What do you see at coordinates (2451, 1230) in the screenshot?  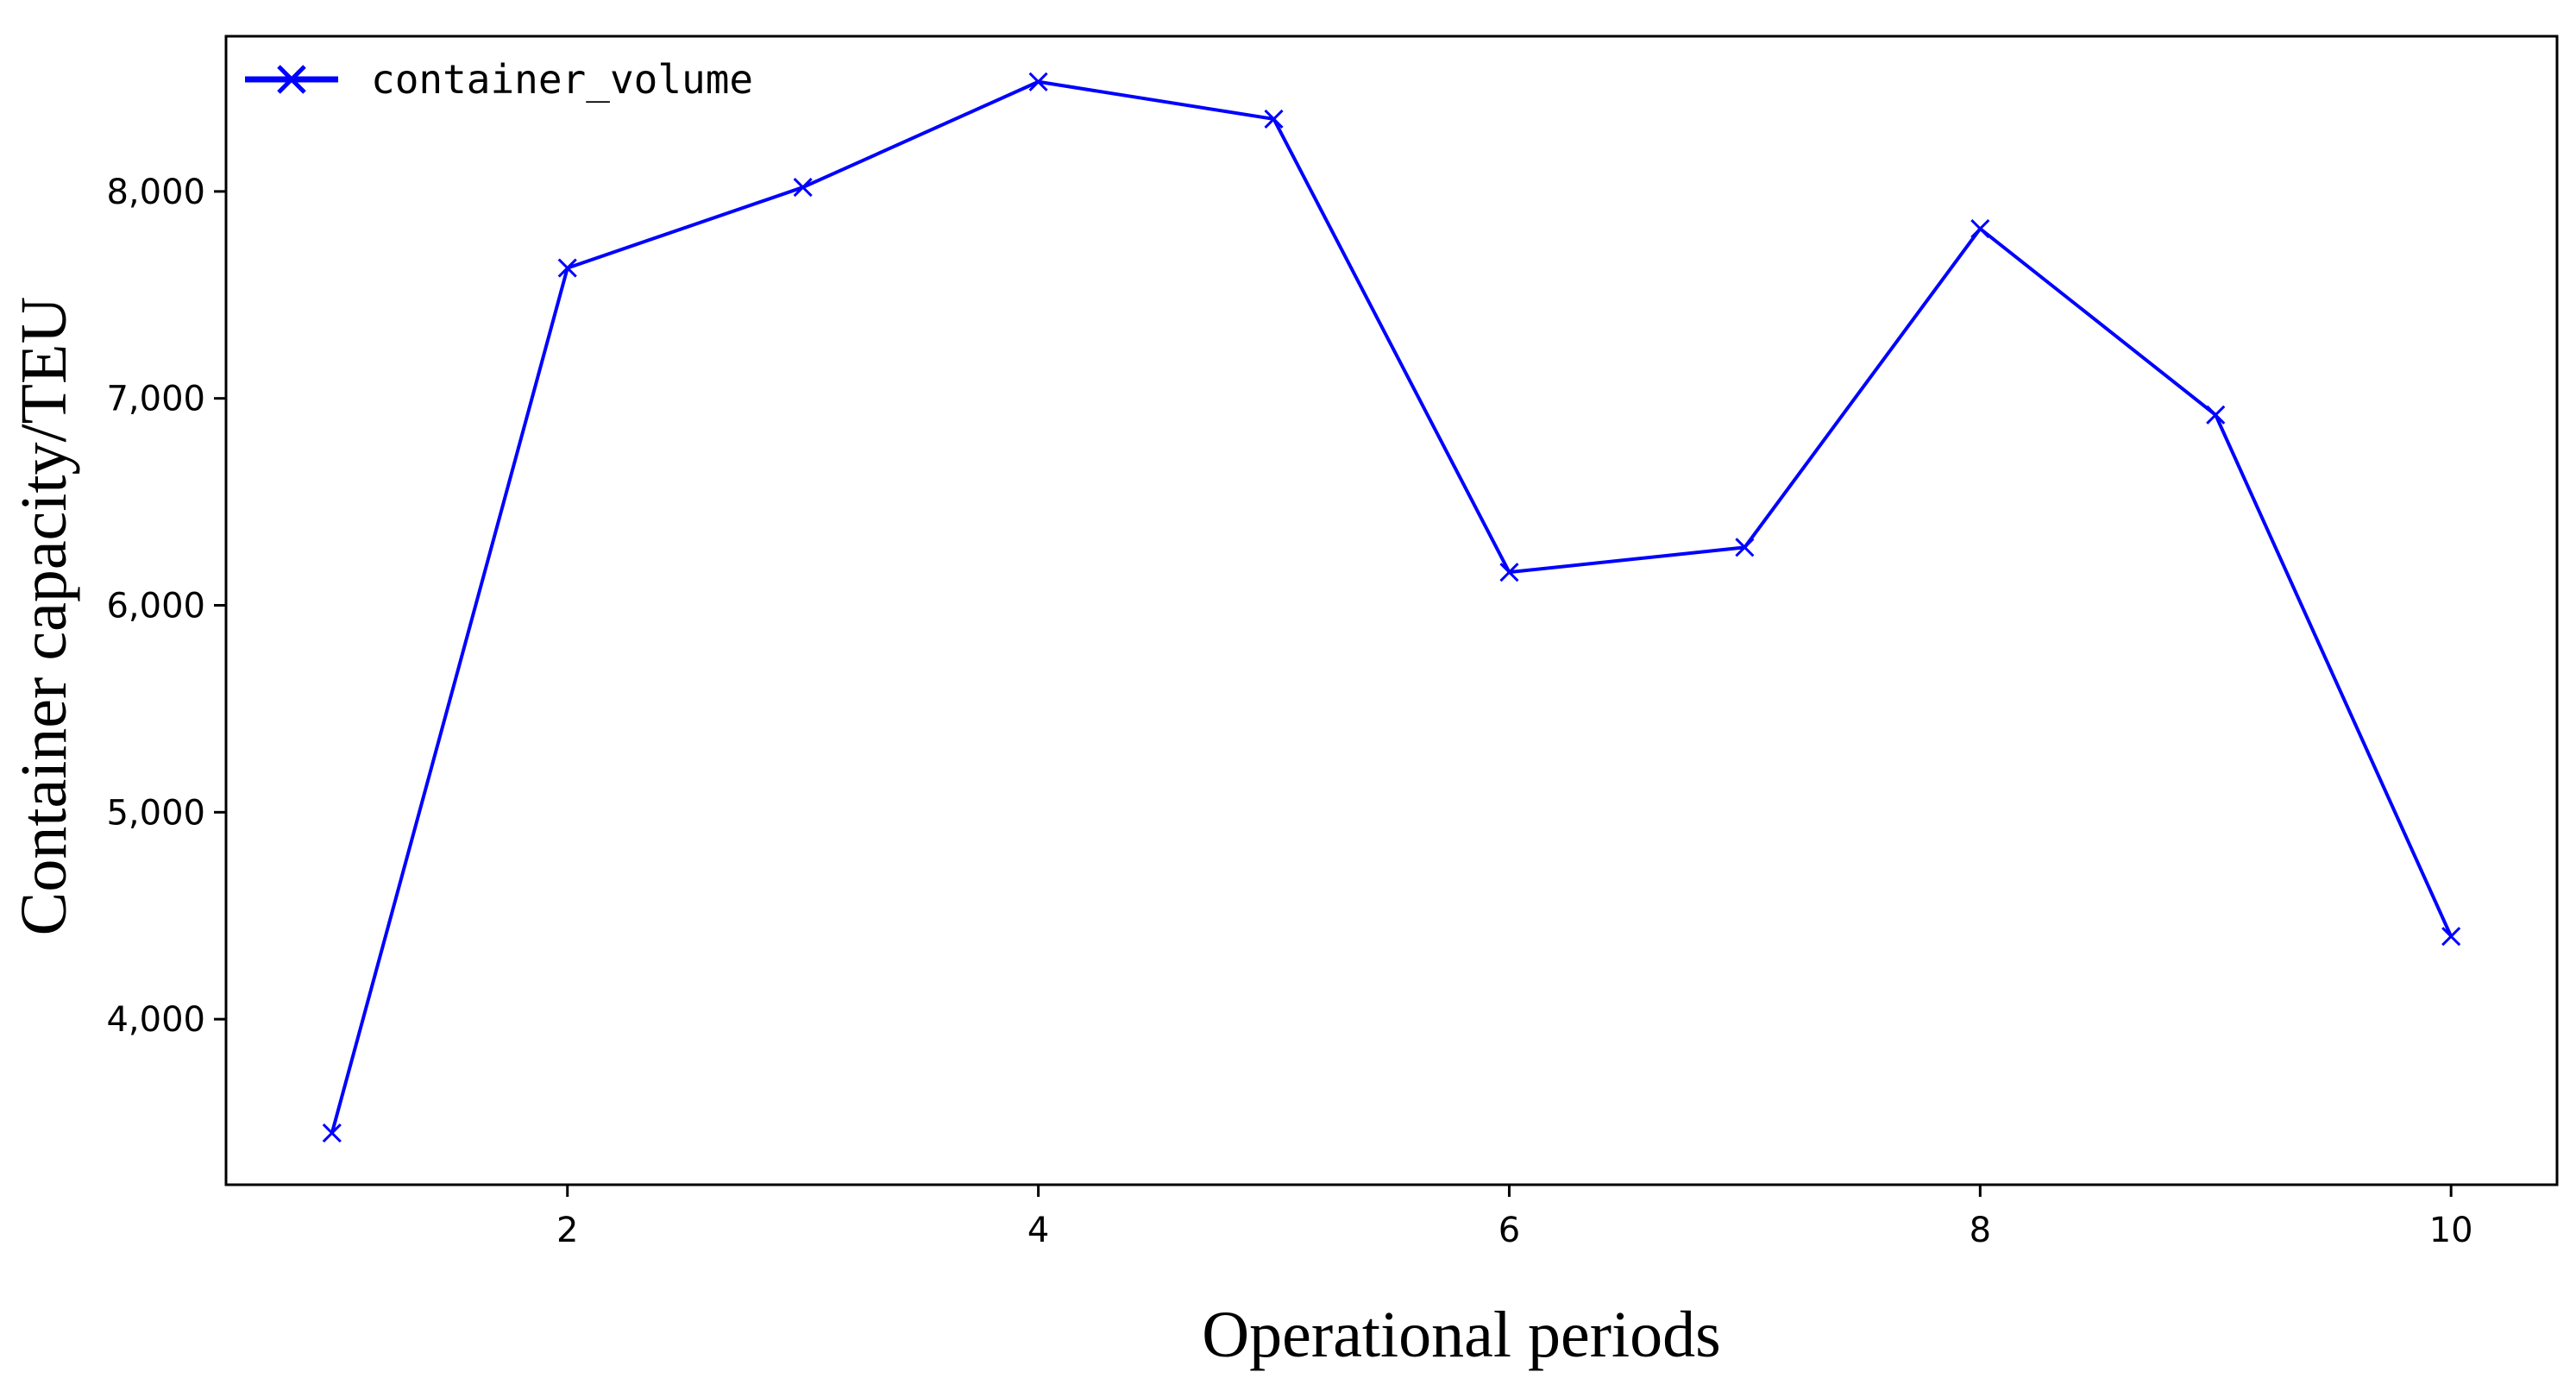 I see `x-tick-label: 10` at bounding box center [2451, 1230].